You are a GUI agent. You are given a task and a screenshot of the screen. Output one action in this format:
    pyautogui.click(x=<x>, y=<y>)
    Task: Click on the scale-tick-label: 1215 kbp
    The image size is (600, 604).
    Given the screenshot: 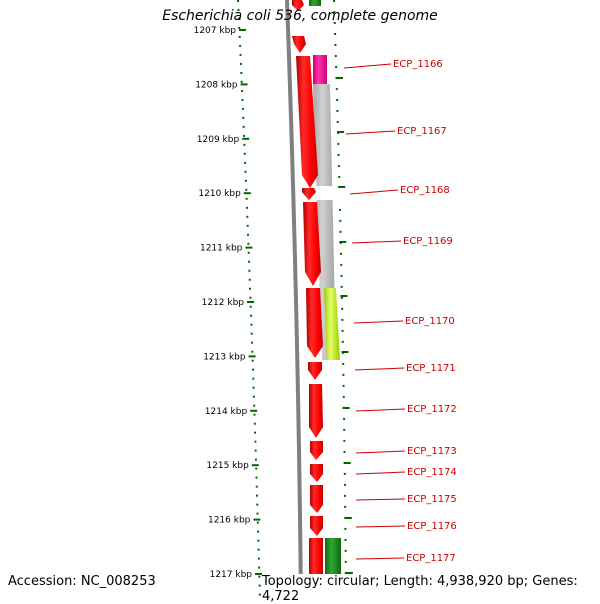 What is the action you would take?
    pyautogui.click(x=227, y=466)
    